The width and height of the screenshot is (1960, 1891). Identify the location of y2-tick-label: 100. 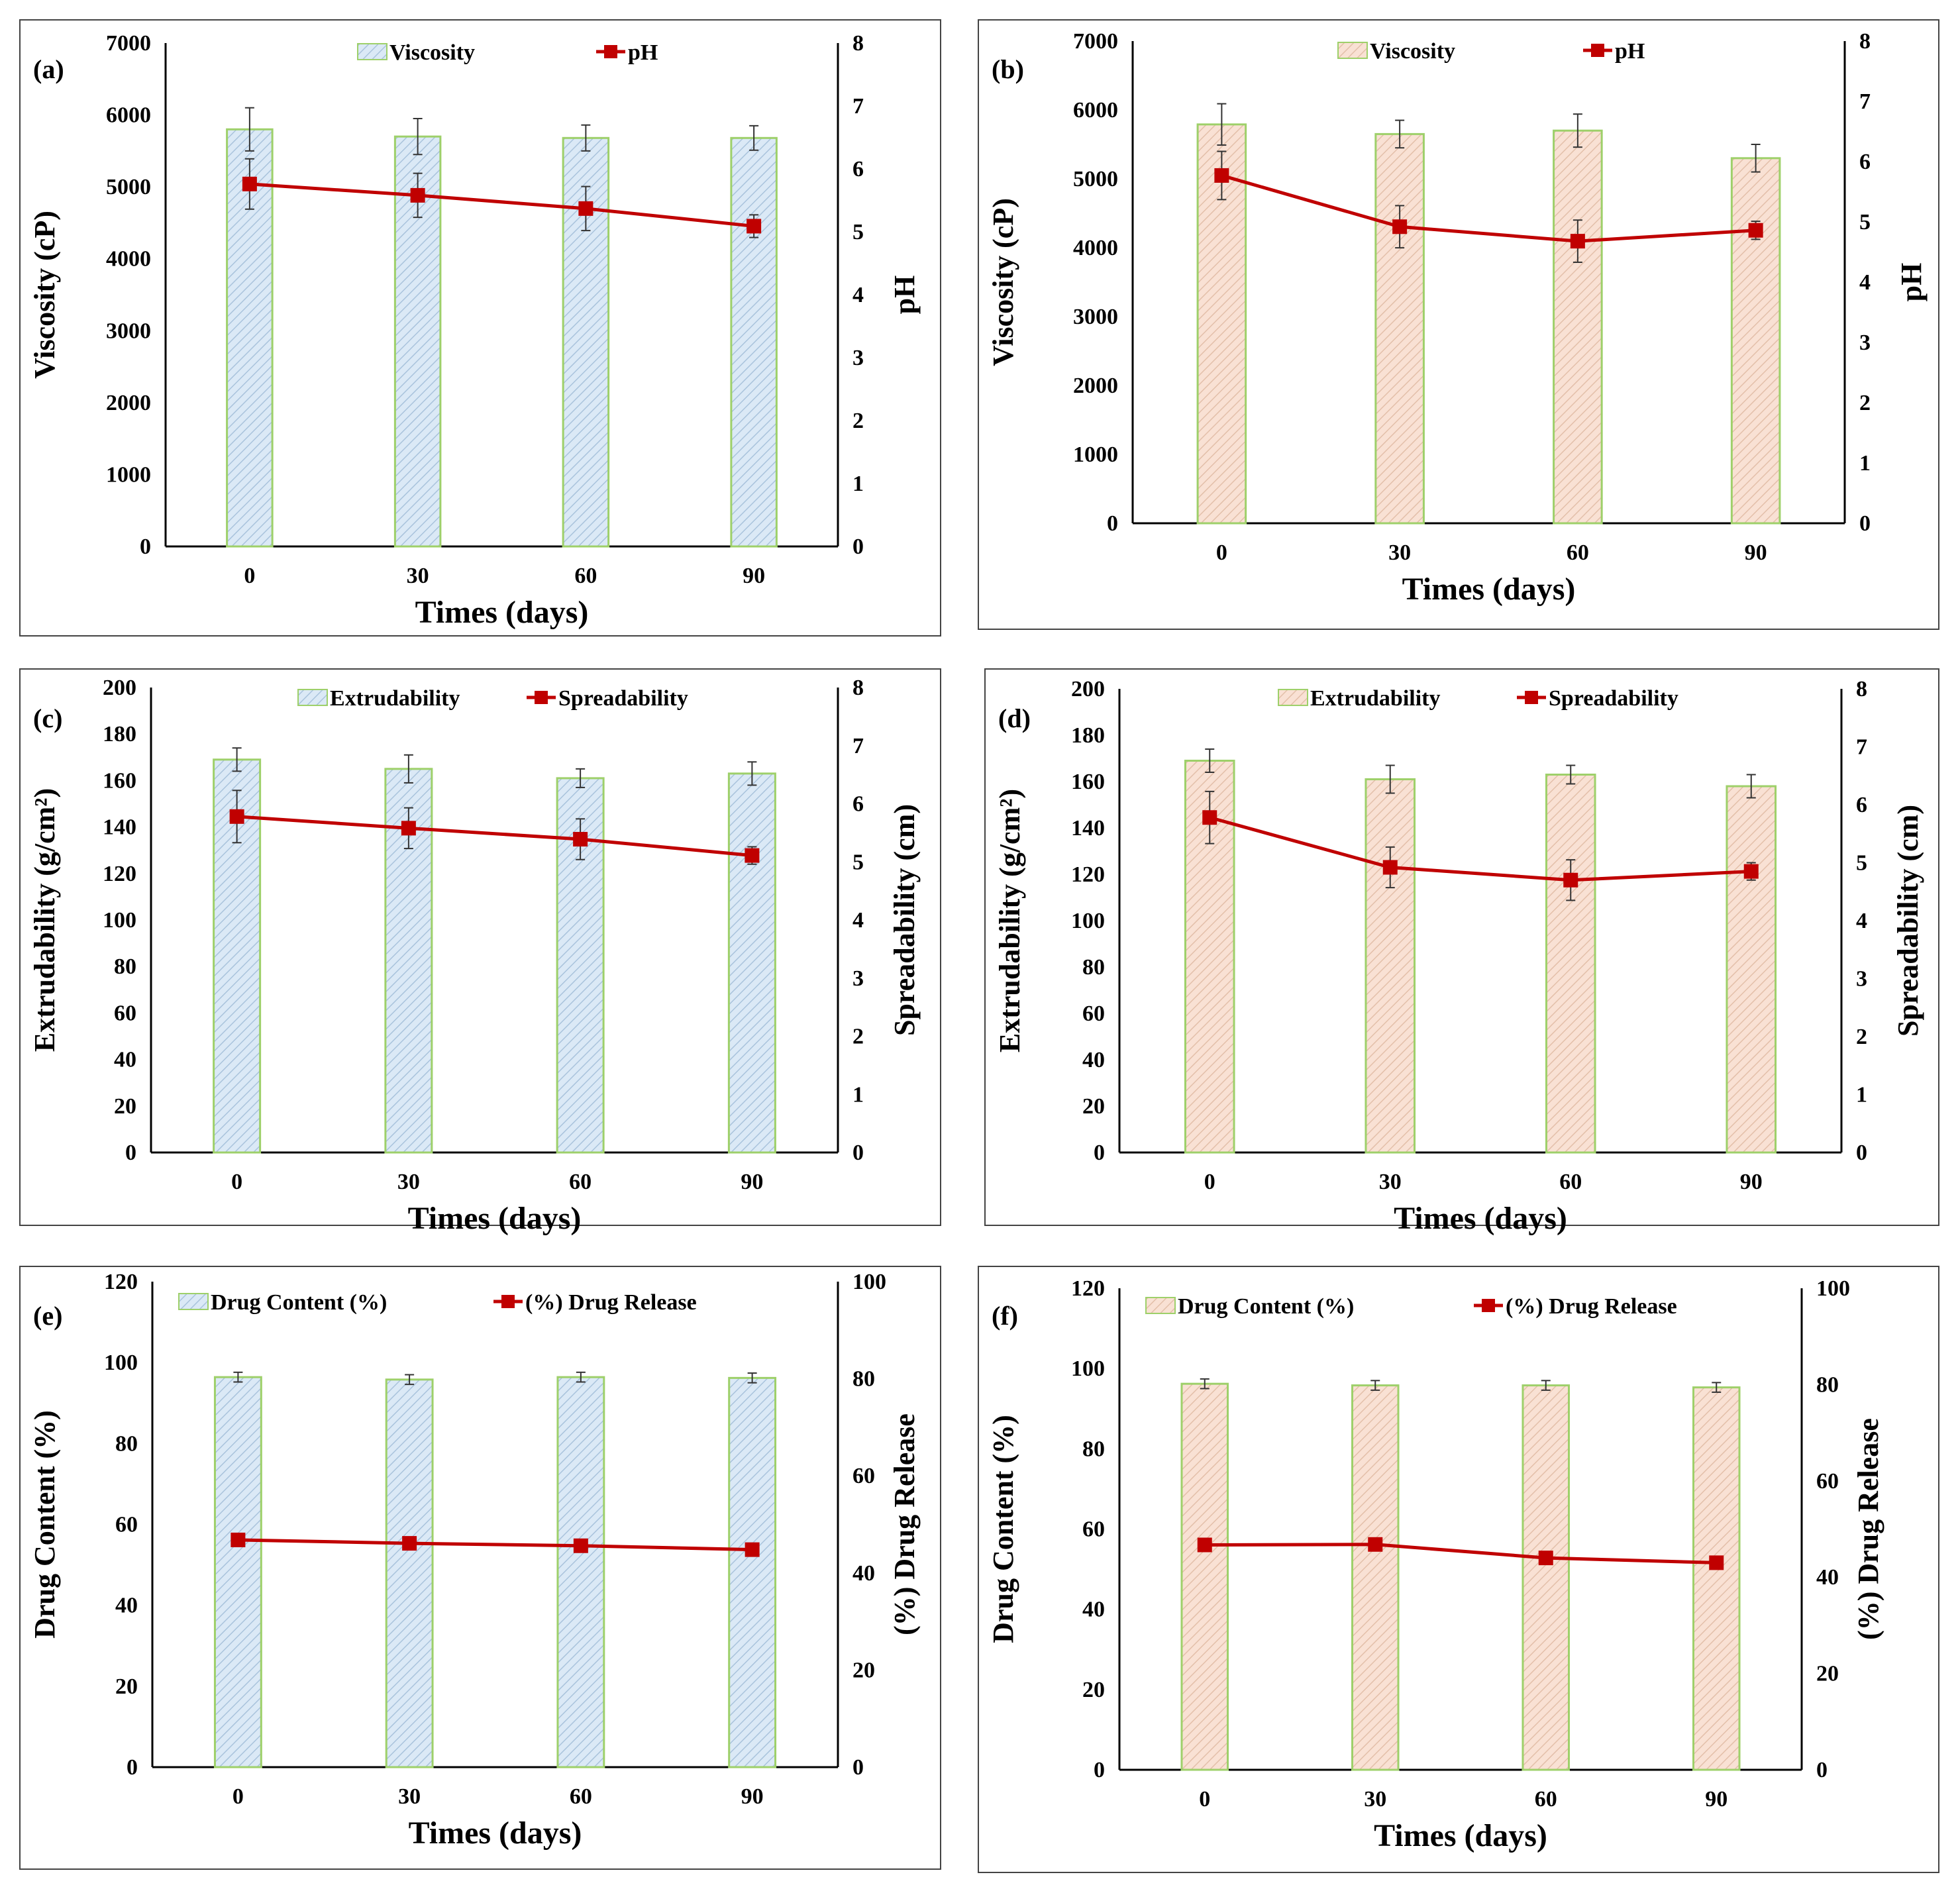
(1833, 1288).